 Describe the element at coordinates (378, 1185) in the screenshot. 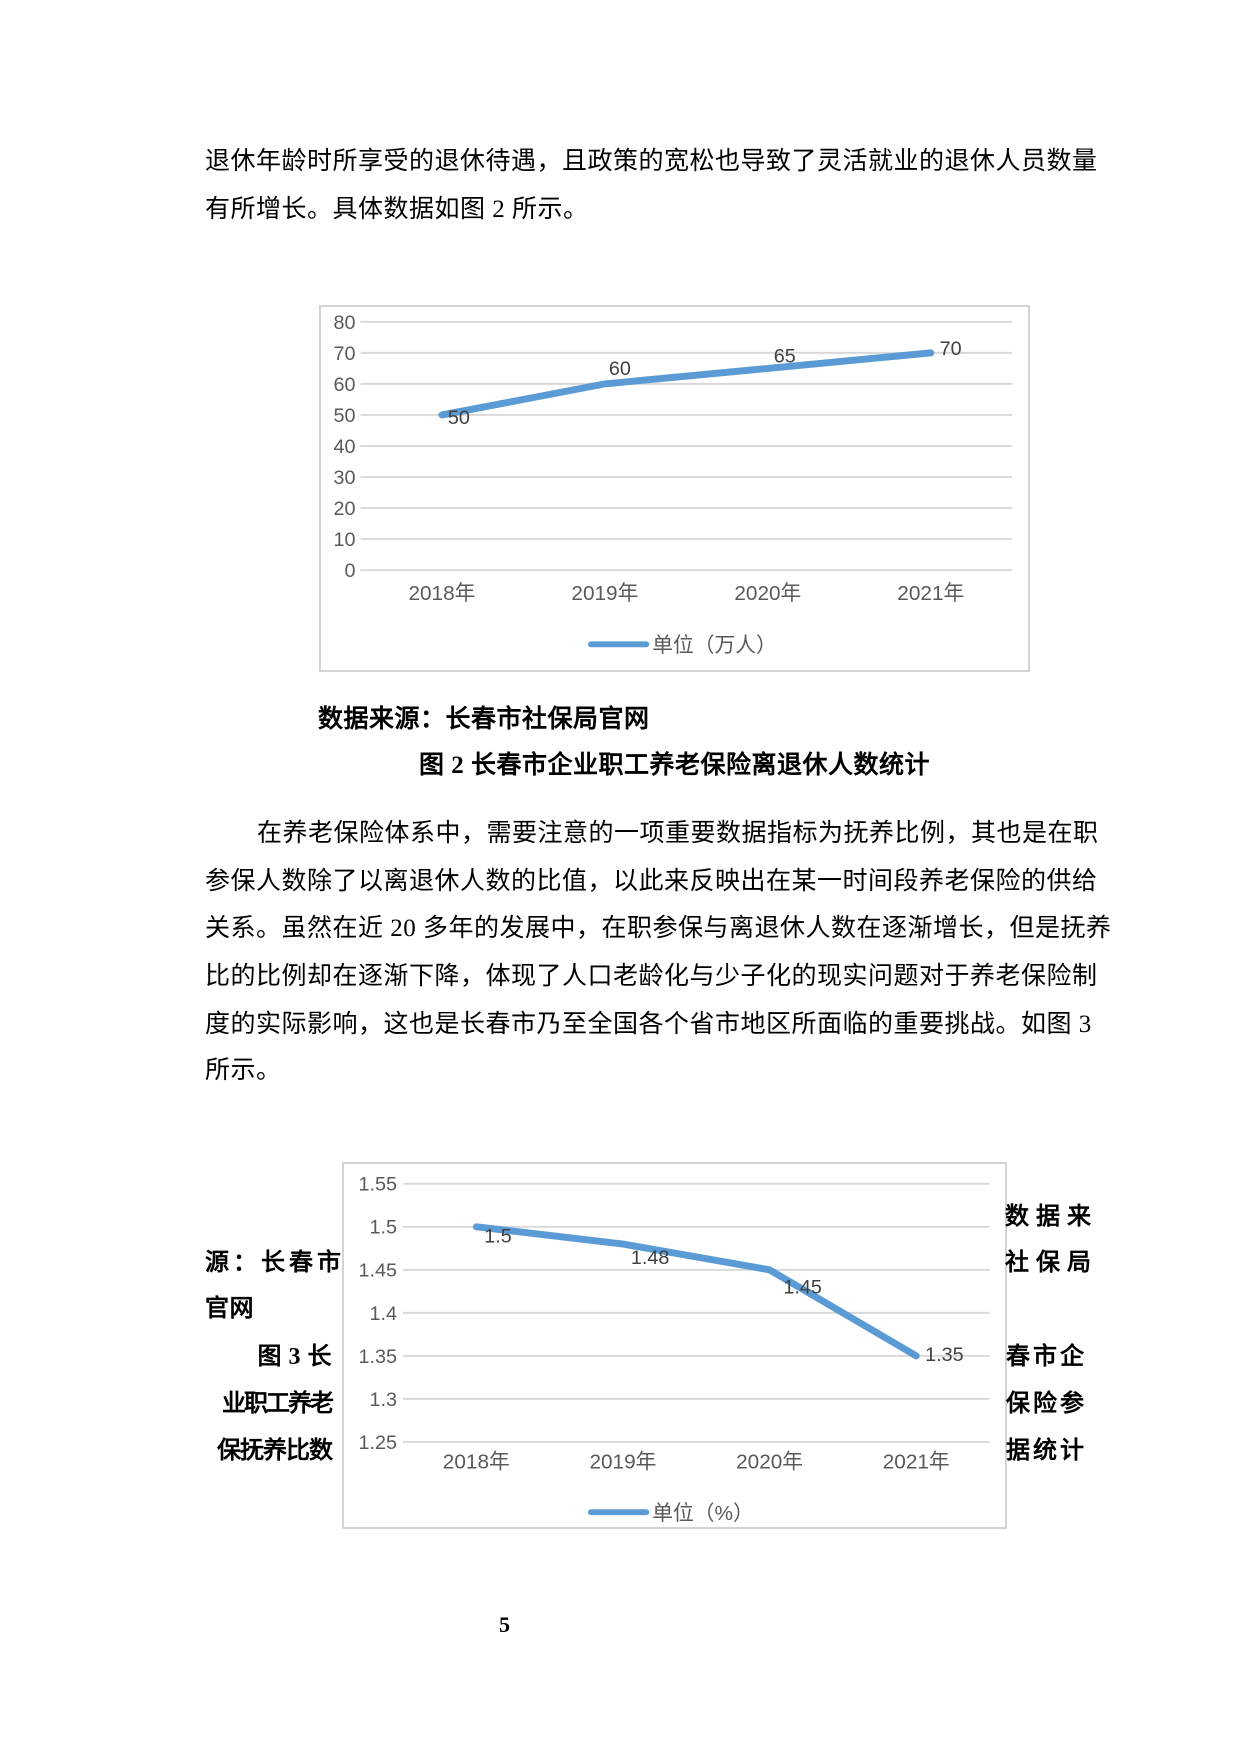

I see `svg-text: 1.55` at that location.